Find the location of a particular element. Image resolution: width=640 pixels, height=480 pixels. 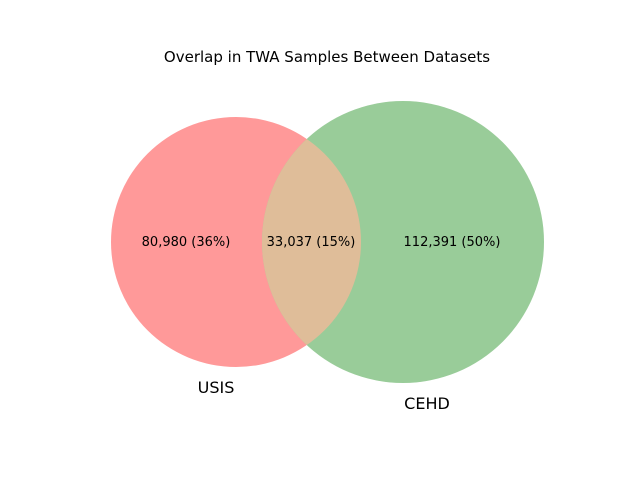

usis-only-label: 80,980 (36%) is located at coordinates (186, 242).